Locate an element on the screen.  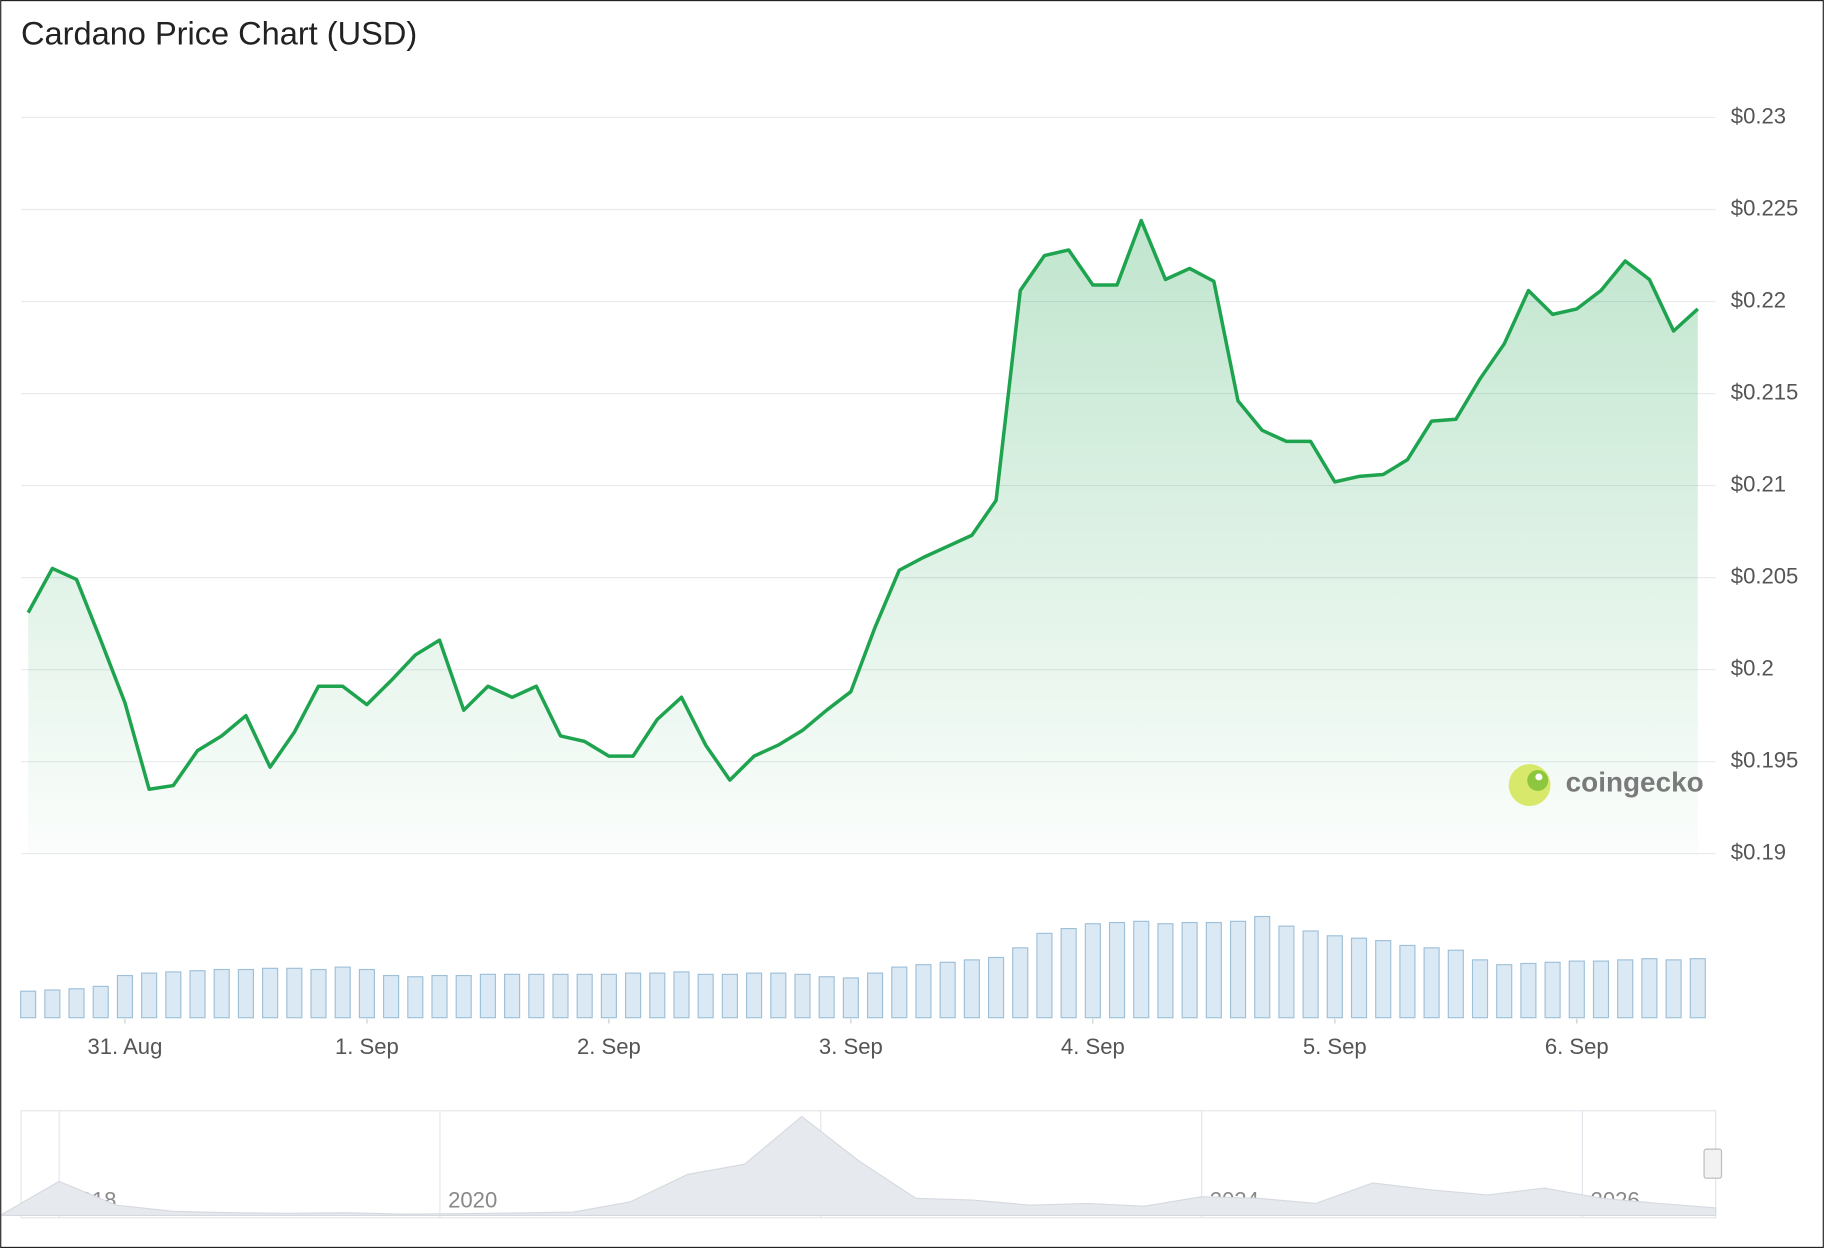
x-tick-label: 2. Sep is located at coordinates (609, 1046).